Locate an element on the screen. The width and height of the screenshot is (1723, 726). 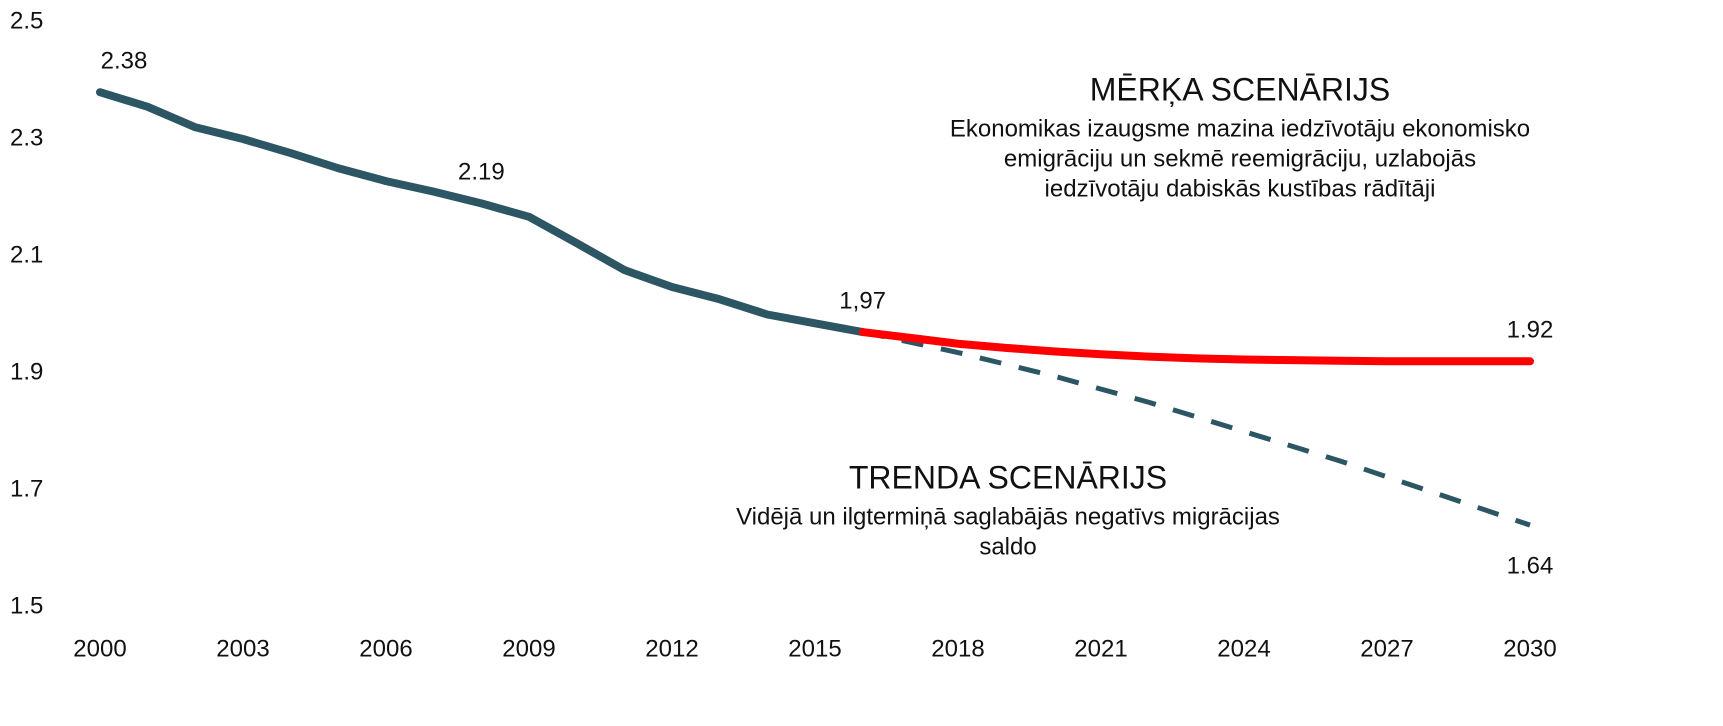
y-tick-label: 2.3 is located at coordinates (26, 137).